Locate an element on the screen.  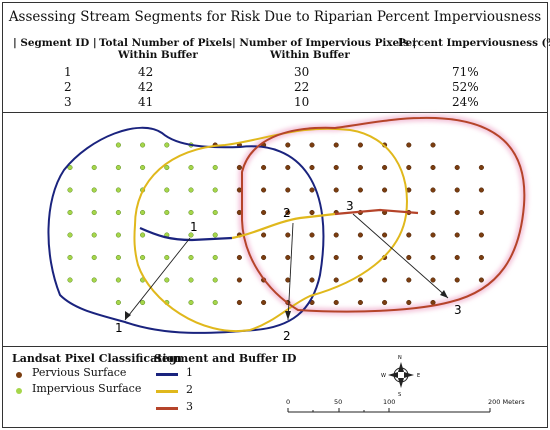
row-2-impervious: 22 is located at coordinates (302, 87).